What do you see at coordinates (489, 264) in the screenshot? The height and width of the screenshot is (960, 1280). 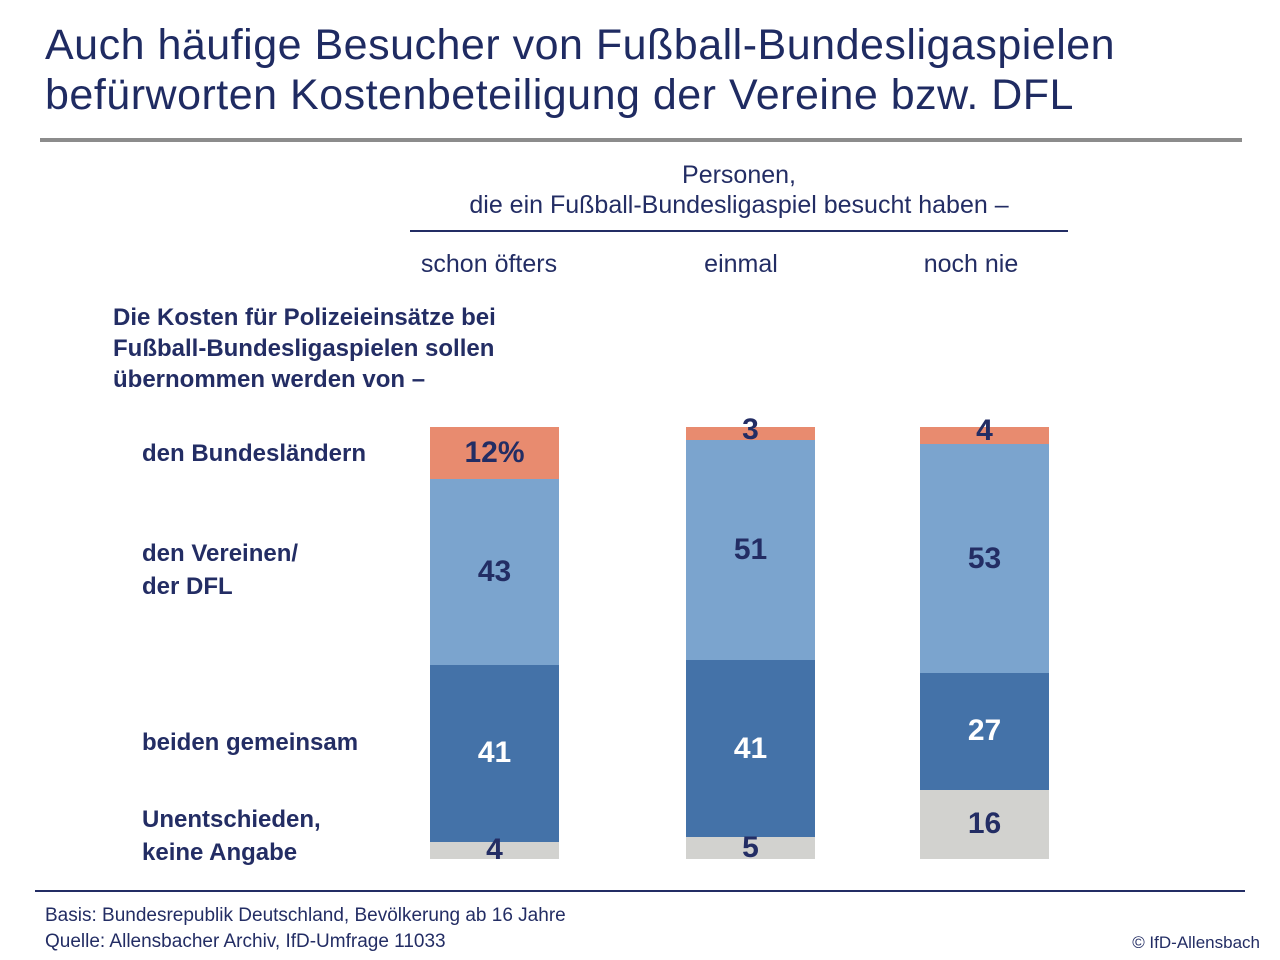 I see `column-label-schon-oefters: schon öfters` at bounding box center [489, 264].